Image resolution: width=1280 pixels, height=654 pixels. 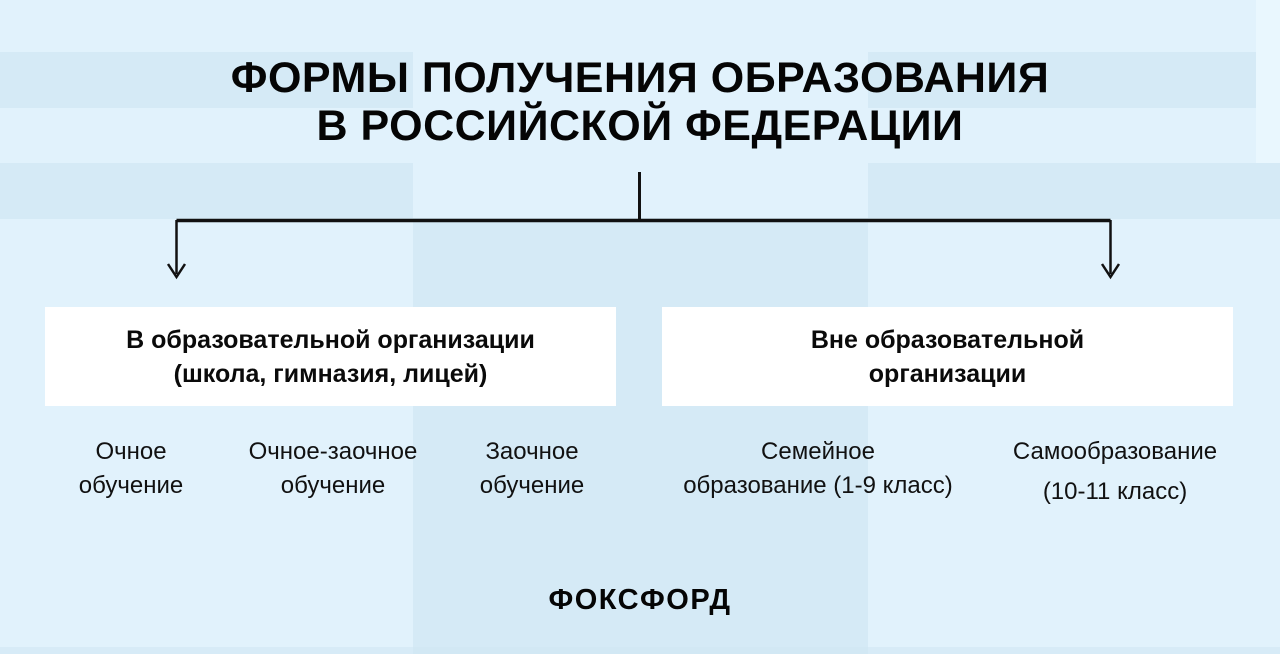 What do you see at coordinates (640, 126) in the screenshot?
I see `title-line-2: В РОССИЙСКОЙ ФЕДЕРАЦИИ` at bounding box center [640, 126].